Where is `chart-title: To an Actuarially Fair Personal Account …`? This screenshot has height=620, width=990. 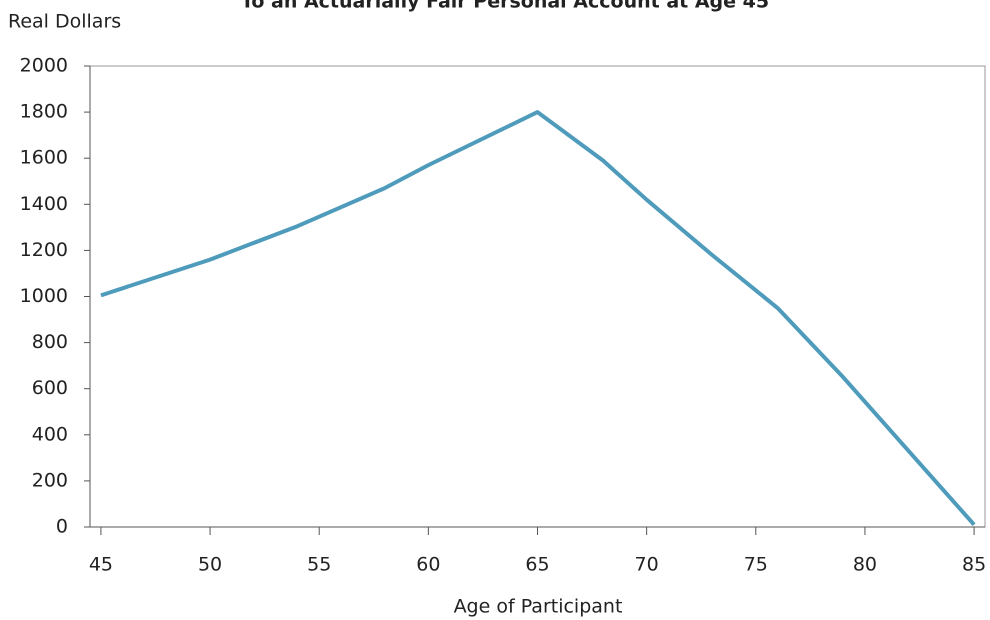
chart-title: To an Actuarially Fair Personal Account … is located at coordinates (505, 6).